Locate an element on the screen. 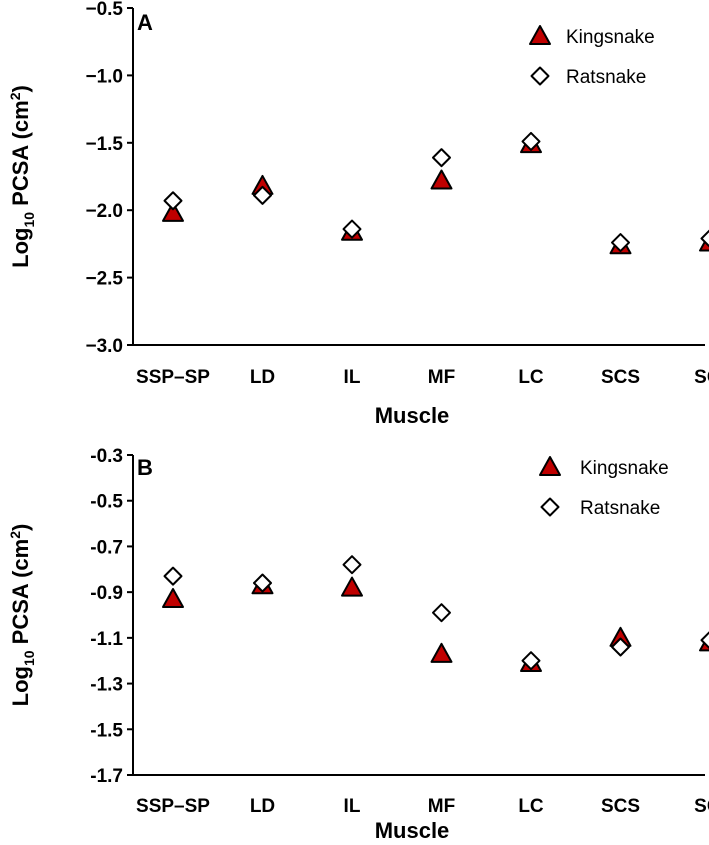  y-tick-label: −2.5 is located at coordinates (104, 279).